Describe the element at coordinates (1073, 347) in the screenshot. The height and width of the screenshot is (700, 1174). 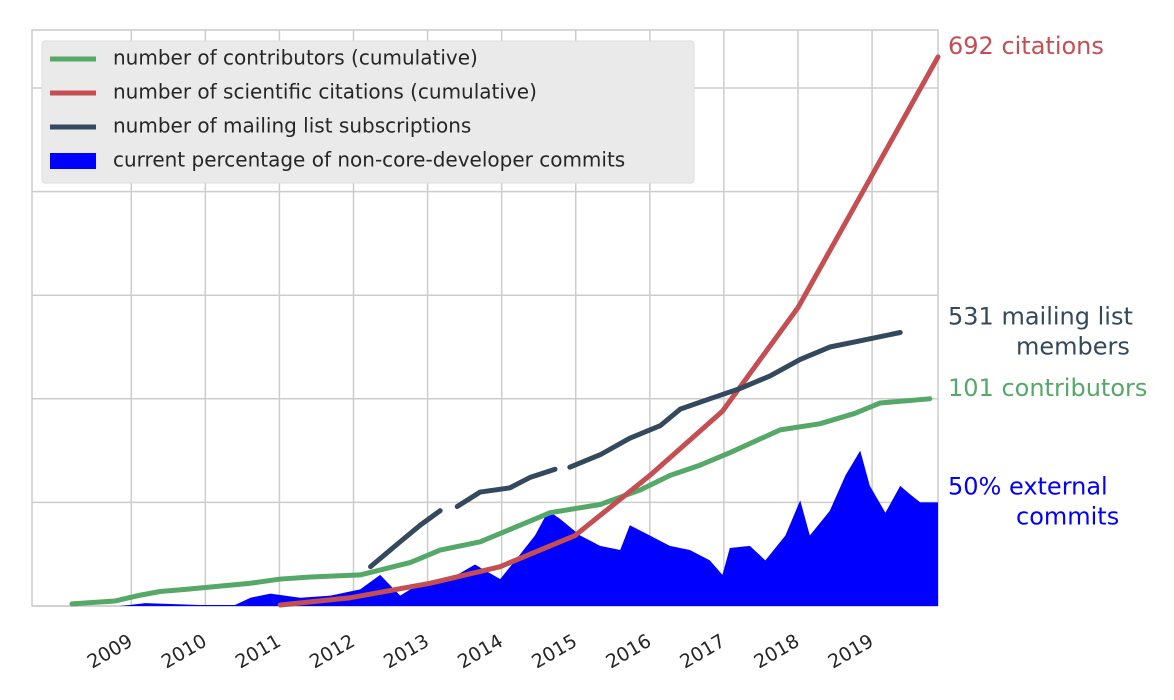
I see `annotation: members` at that location.